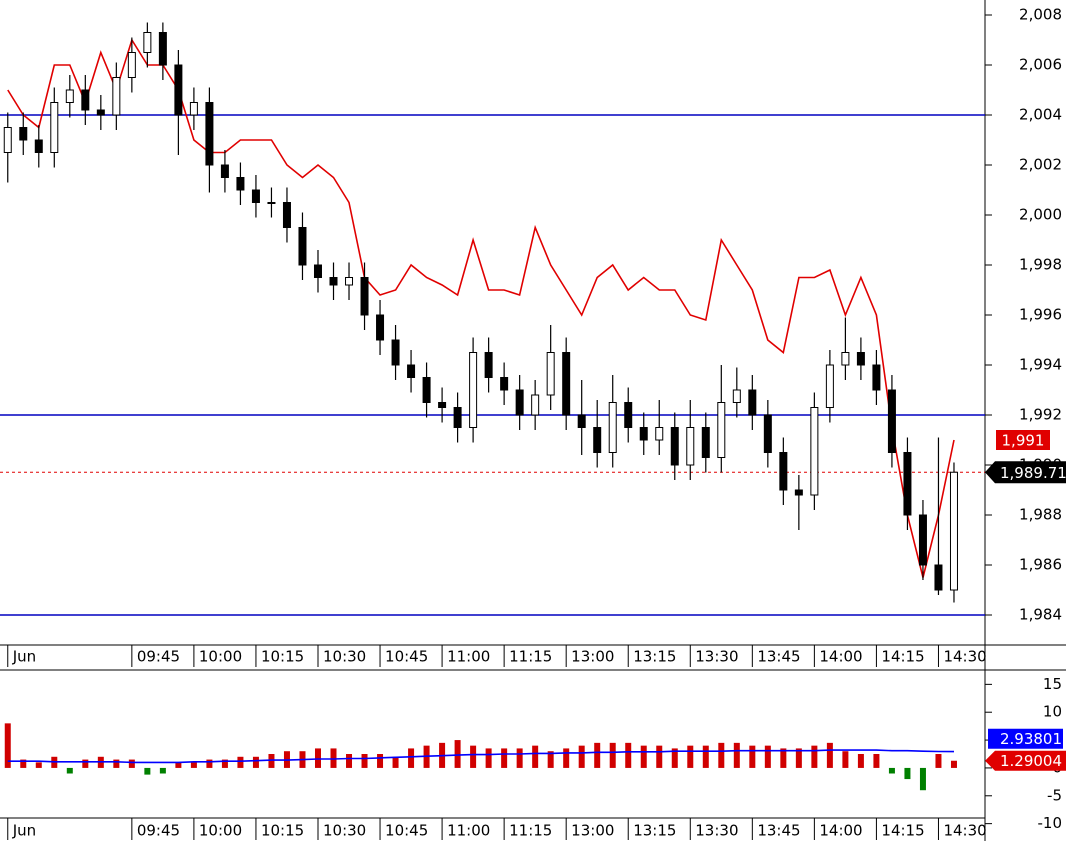  I want to click on x-tick-label: 09:45, so click(158, 657).